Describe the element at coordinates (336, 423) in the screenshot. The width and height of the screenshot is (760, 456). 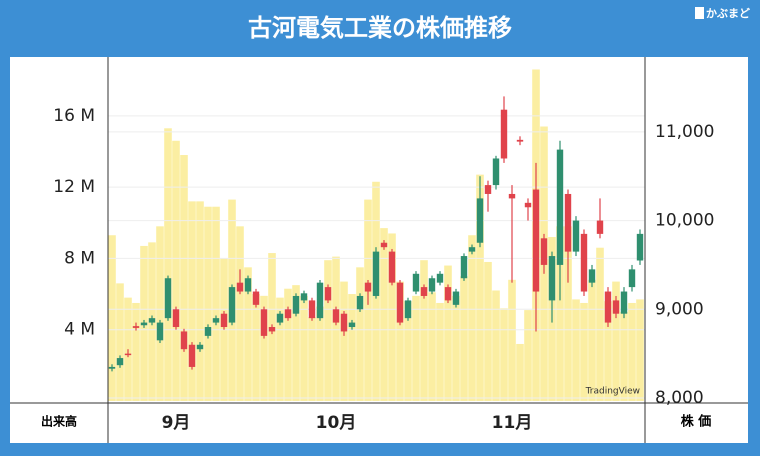
I see `x-tick-label: 10月` at that location.